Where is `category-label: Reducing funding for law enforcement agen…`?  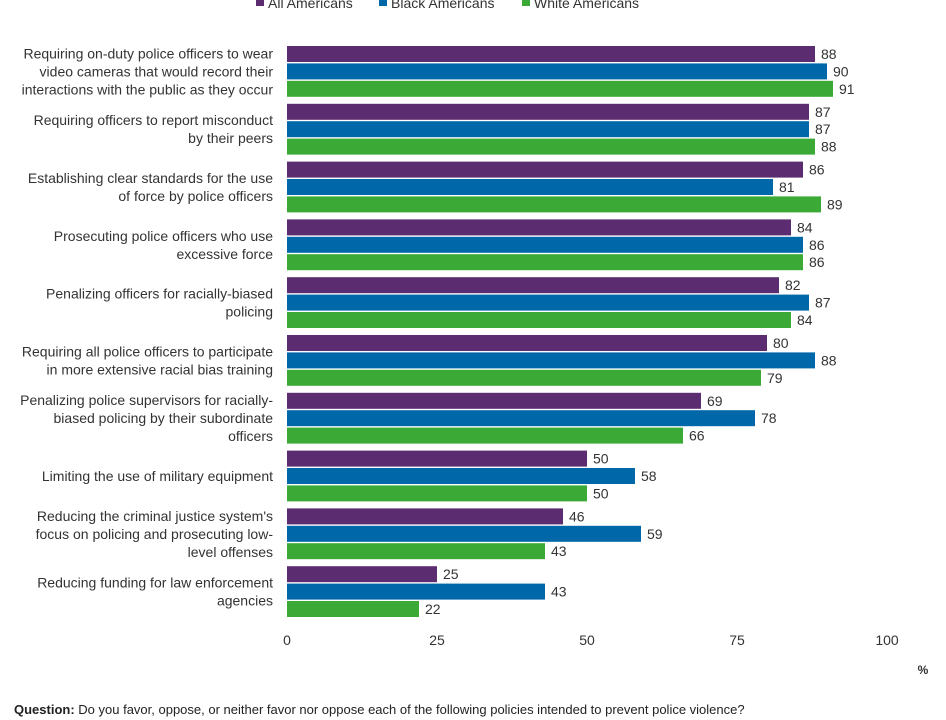 category-label: Reducing funding for law enforcement agen… is located at coordinates (155, 592).